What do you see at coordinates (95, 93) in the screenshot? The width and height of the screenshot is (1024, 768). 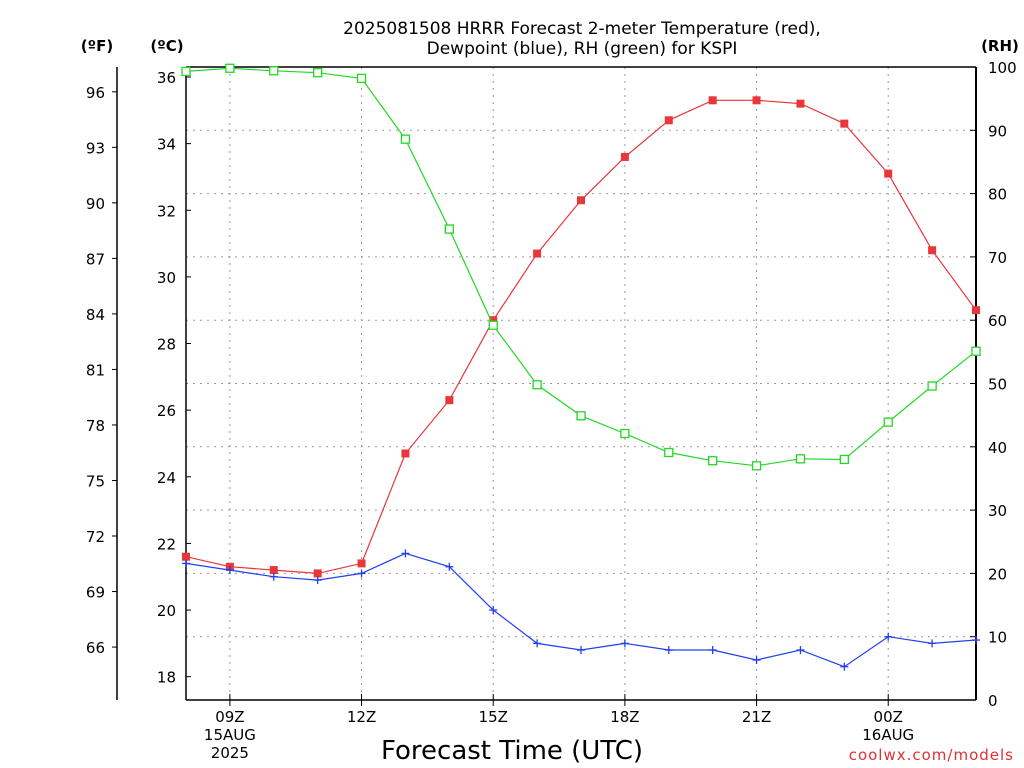 I see `fahrenheit-tick-label: 96` at bounding box center [95, 93].